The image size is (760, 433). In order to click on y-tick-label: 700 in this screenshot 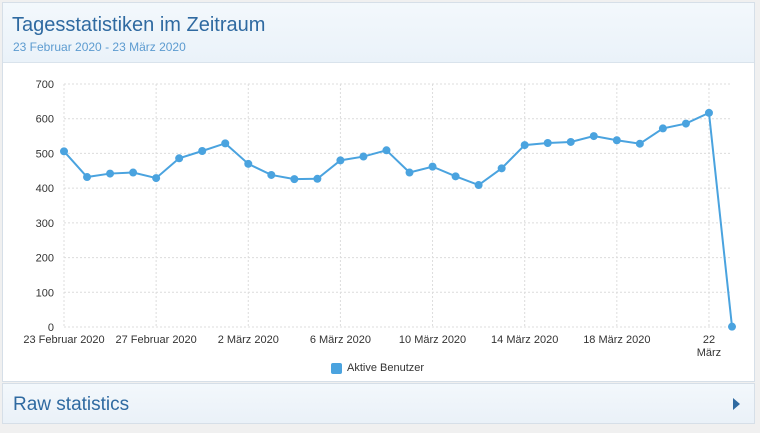, I will do `click(45, 85)`.